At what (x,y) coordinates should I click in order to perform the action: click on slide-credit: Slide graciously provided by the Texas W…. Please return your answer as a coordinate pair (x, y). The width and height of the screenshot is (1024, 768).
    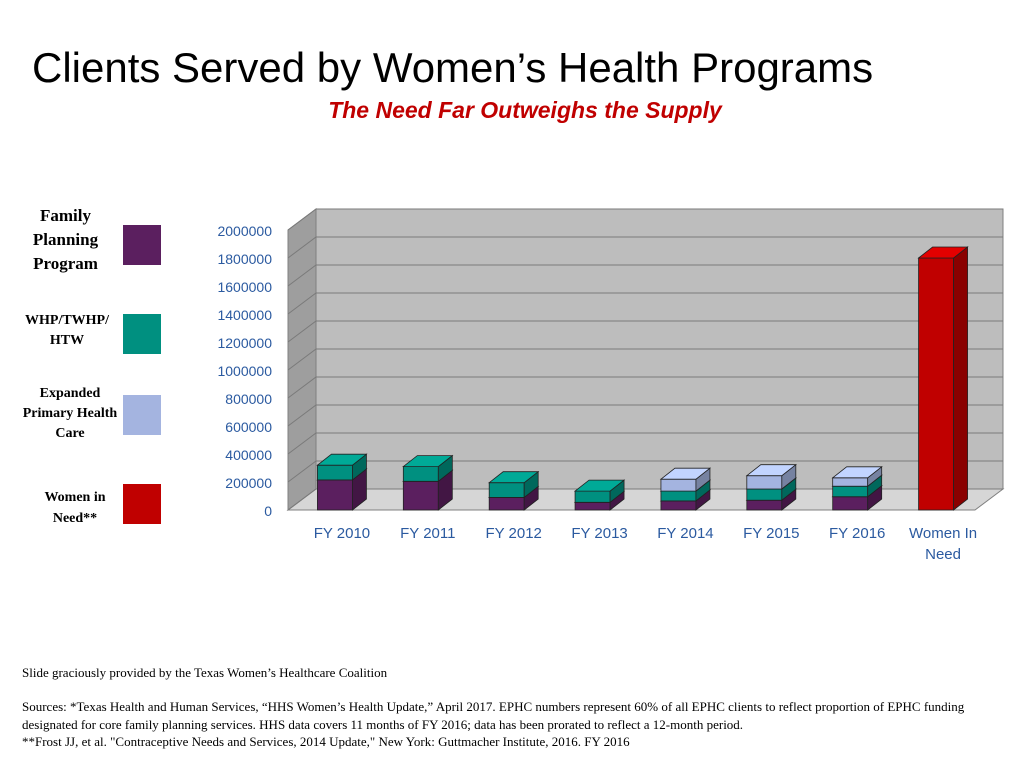
    Looking at the image, I should click on (205, 672).